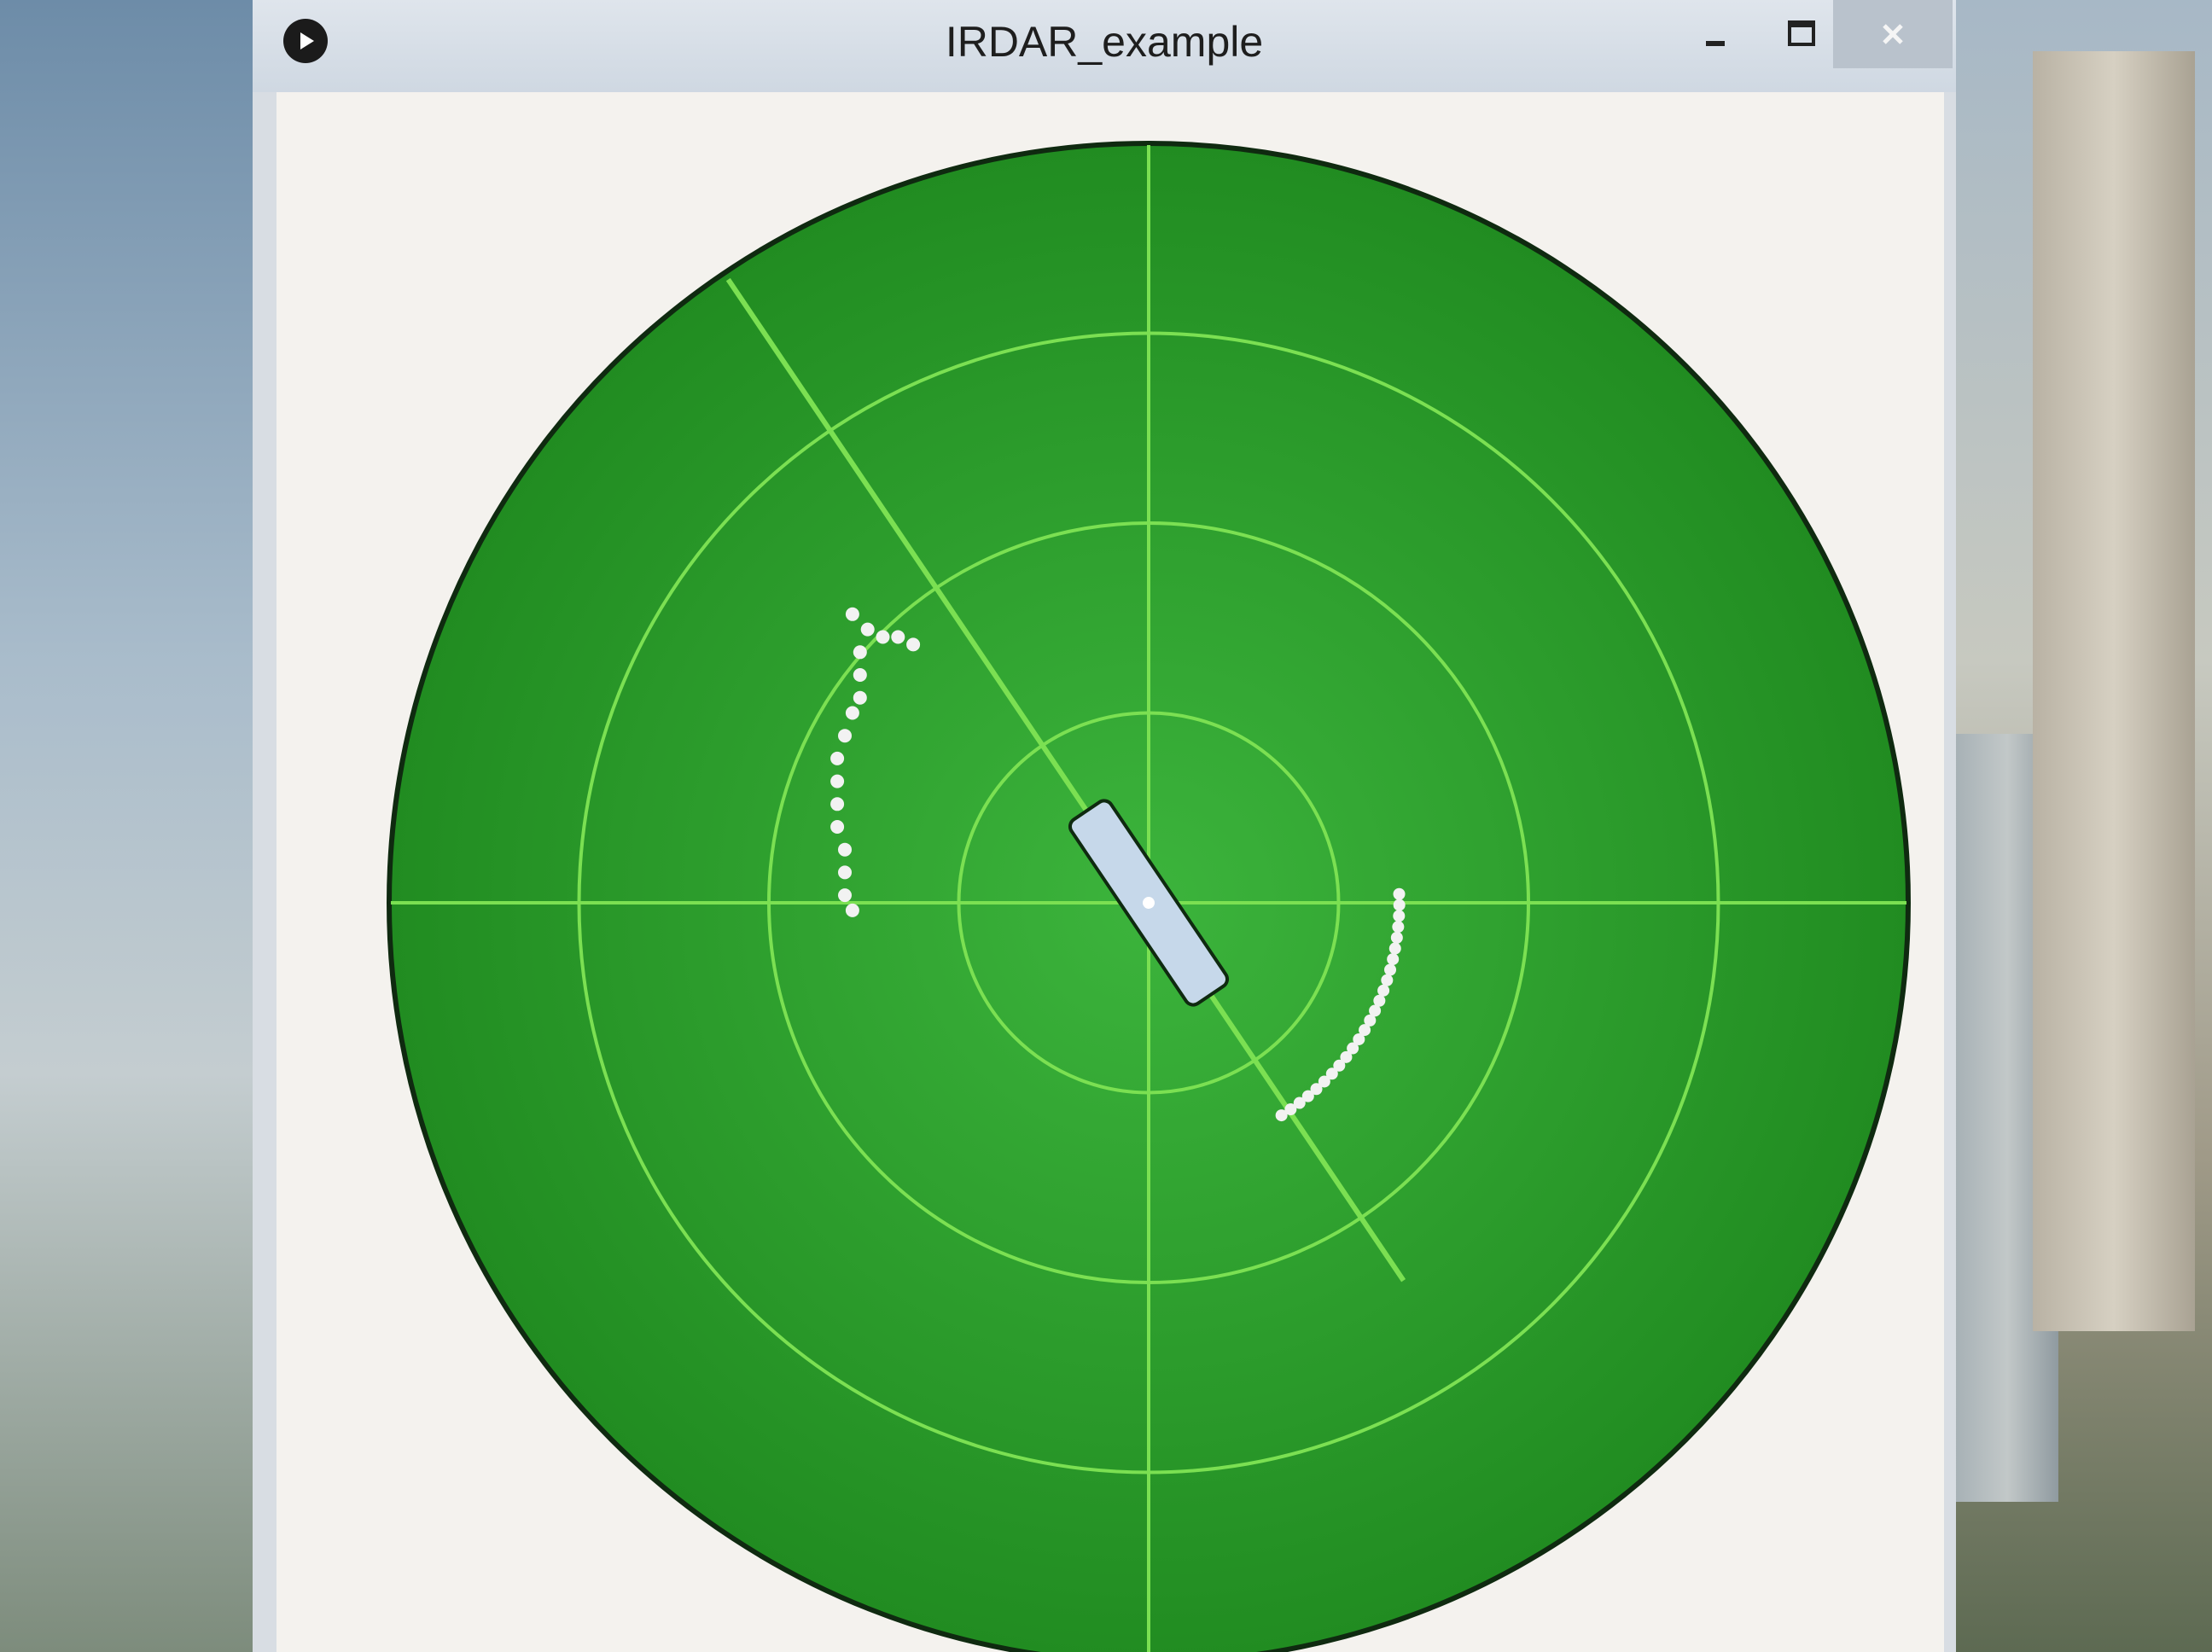 Image resolution: width=2212 pixels, height=1652 pixels. Describe the element at coordinates (2114, 691) in the screenshot. I see `wallpaper-tower` at that location.